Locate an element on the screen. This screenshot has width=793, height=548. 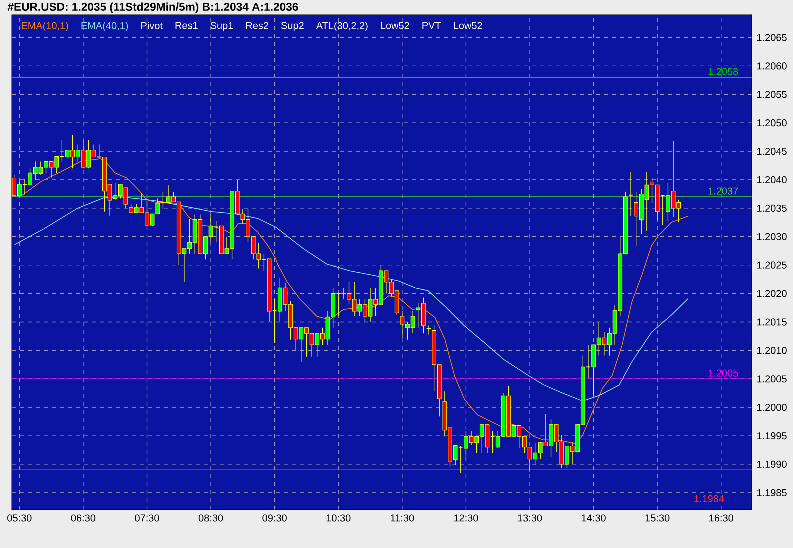
y-tick-label: 1.2060 is located at coordinates (772, 66).